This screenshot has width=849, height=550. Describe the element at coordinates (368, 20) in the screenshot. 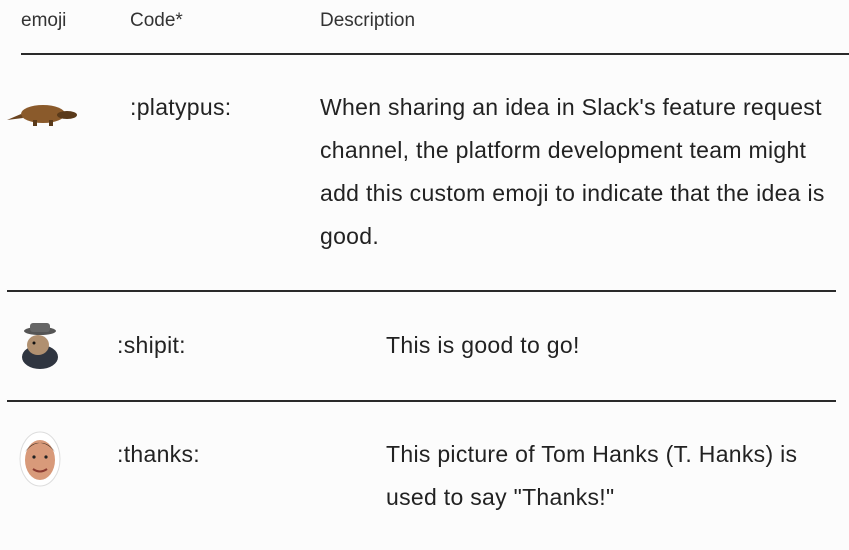

I see `header-description: Description` at that location.